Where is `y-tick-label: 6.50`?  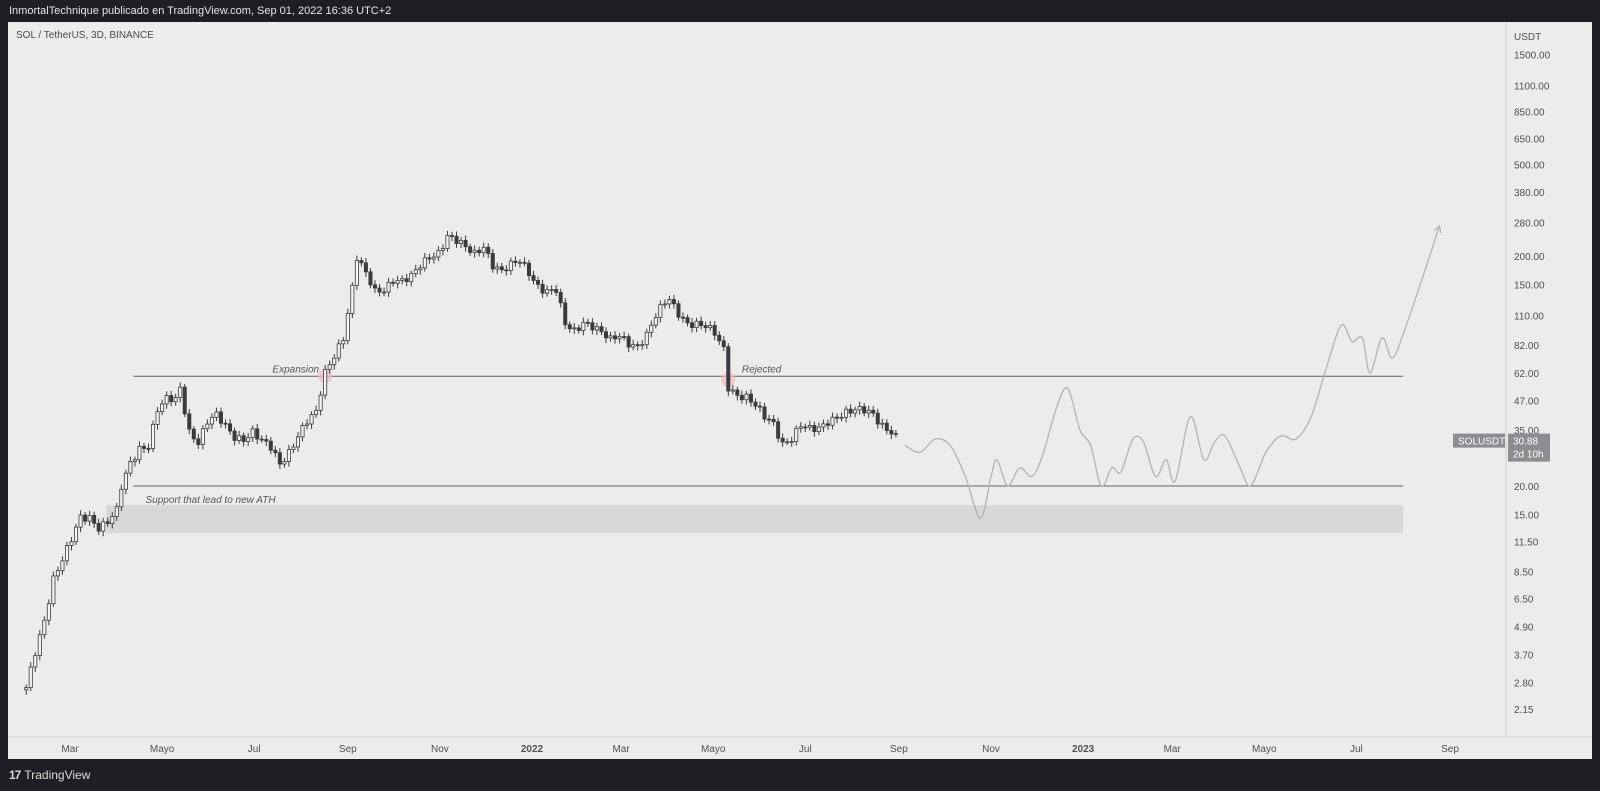
y-tick-label: 6.50 is located at coordinates (1524, 599).